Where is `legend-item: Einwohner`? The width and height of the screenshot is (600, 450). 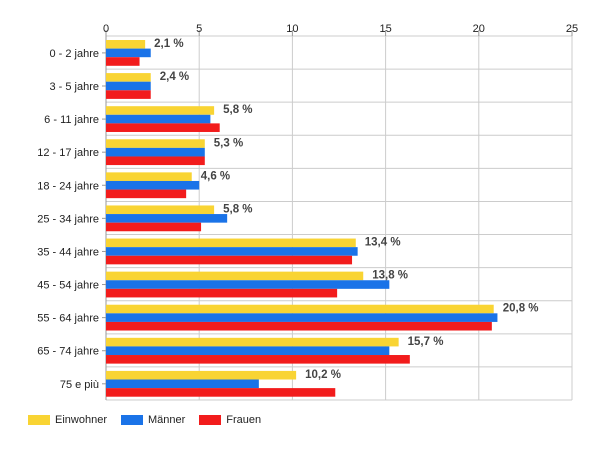 legend-item: Einwohner is located at coordinates (67, 420).